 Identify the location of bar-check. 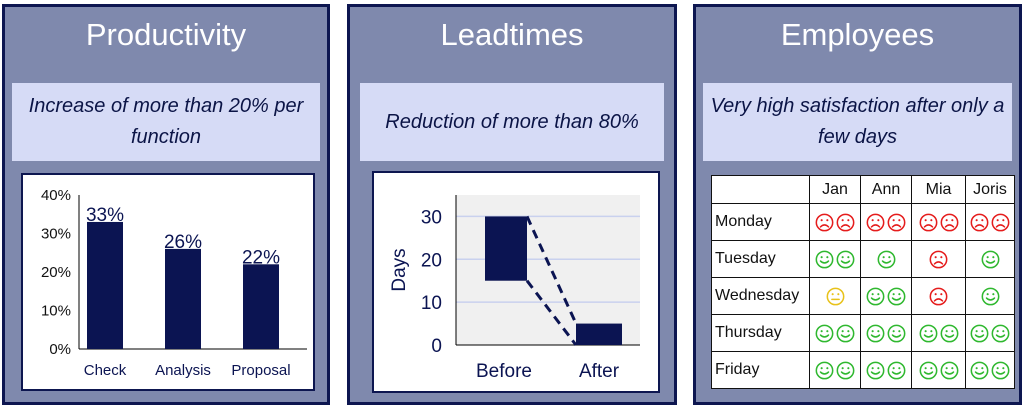
(105, 285).